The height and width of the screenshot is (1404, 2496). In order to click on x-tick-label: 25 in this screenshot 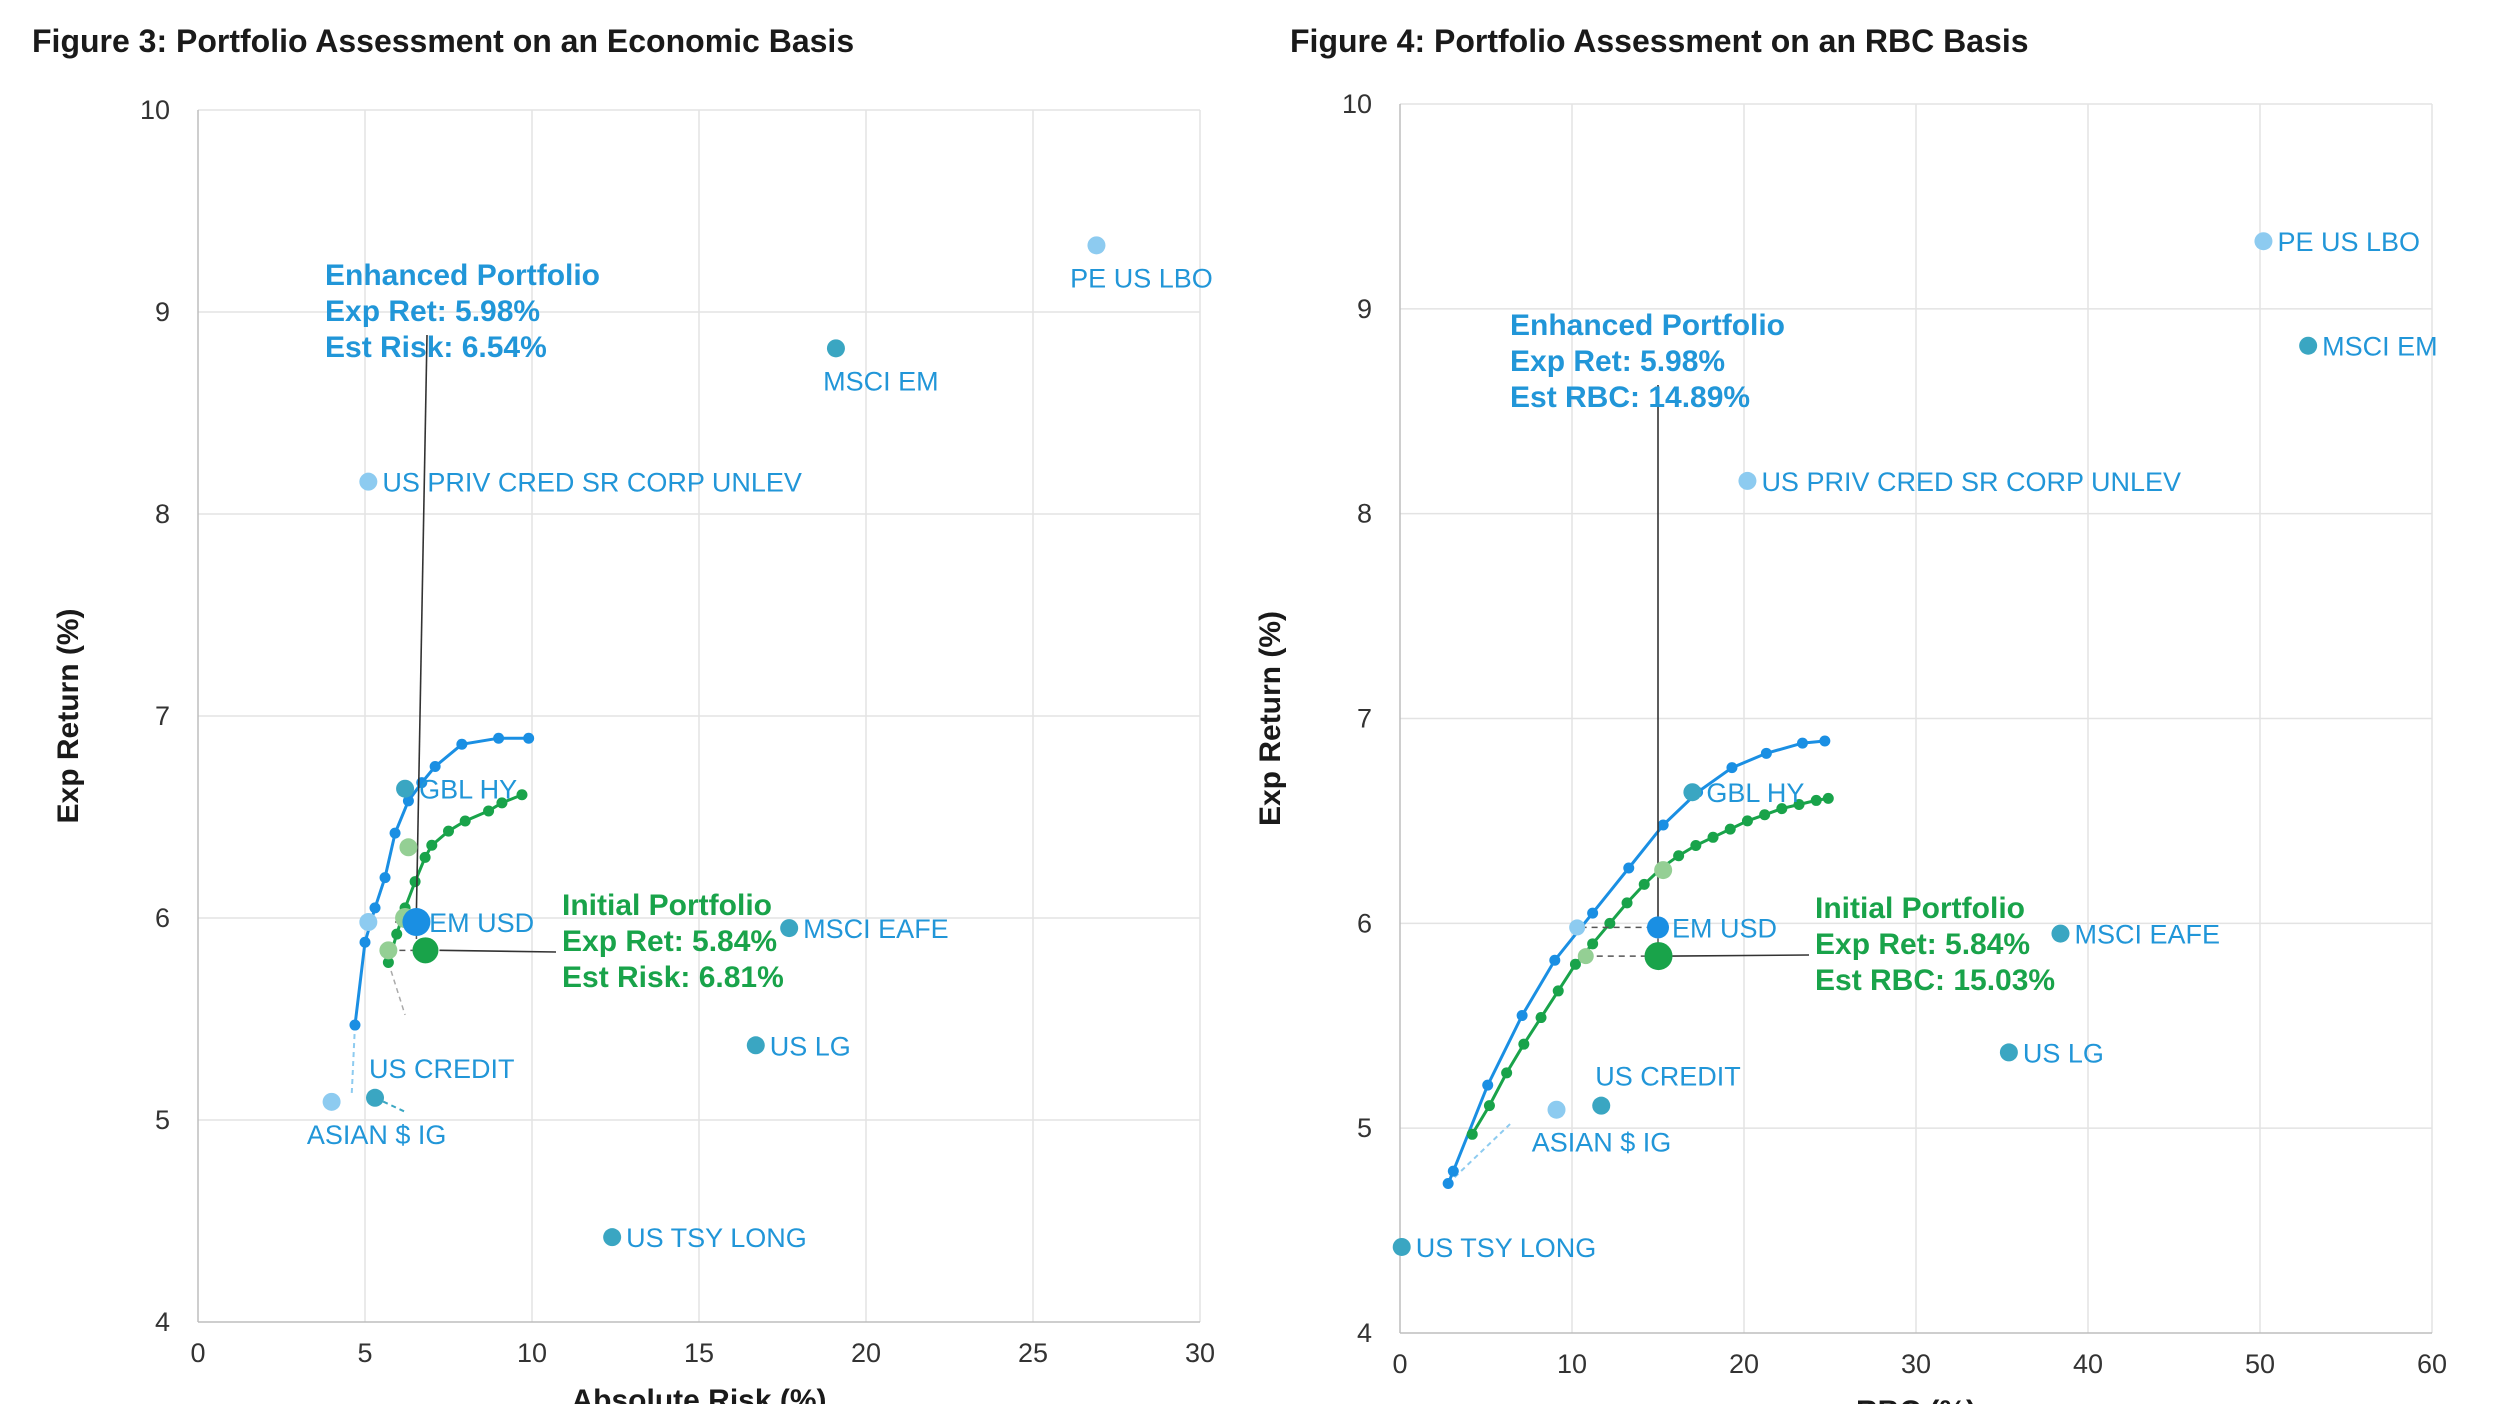, I will do `click(1033, 1353)`.